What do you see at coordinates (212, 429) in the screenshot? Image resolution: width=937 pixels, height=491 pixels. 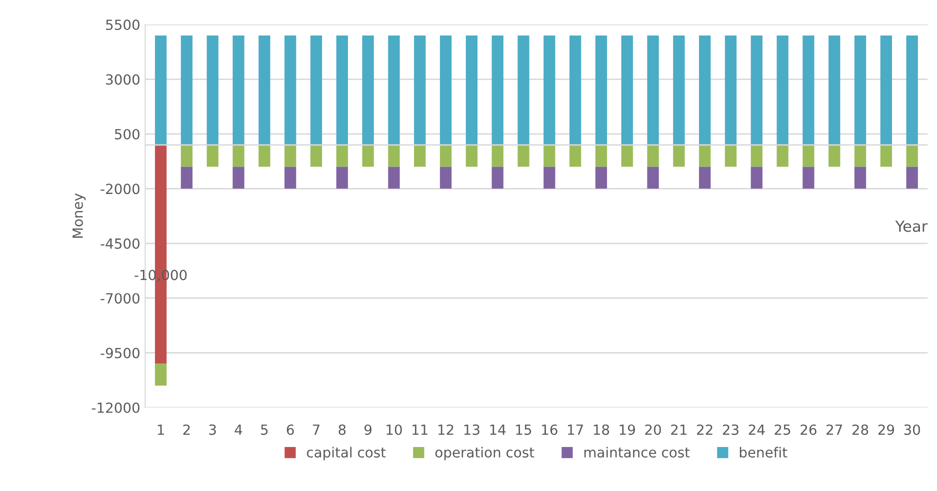 I see `x-tick-label: 3` at bounding box center [212, 429].